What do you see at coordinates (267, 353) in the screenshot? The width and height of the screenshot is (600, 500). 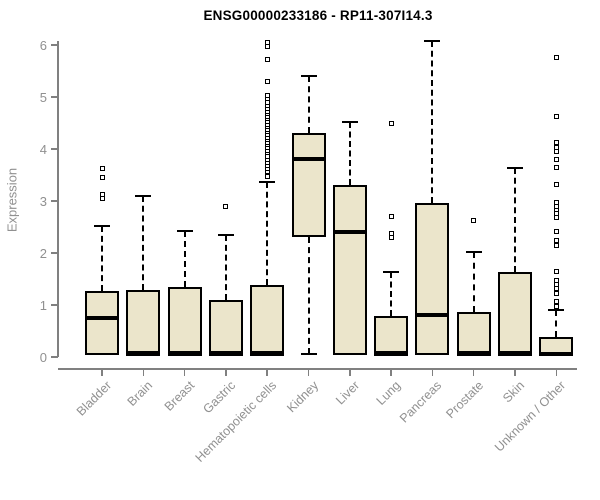 I see `median-hematopoietic-cells` at bounding box center [267, 353].